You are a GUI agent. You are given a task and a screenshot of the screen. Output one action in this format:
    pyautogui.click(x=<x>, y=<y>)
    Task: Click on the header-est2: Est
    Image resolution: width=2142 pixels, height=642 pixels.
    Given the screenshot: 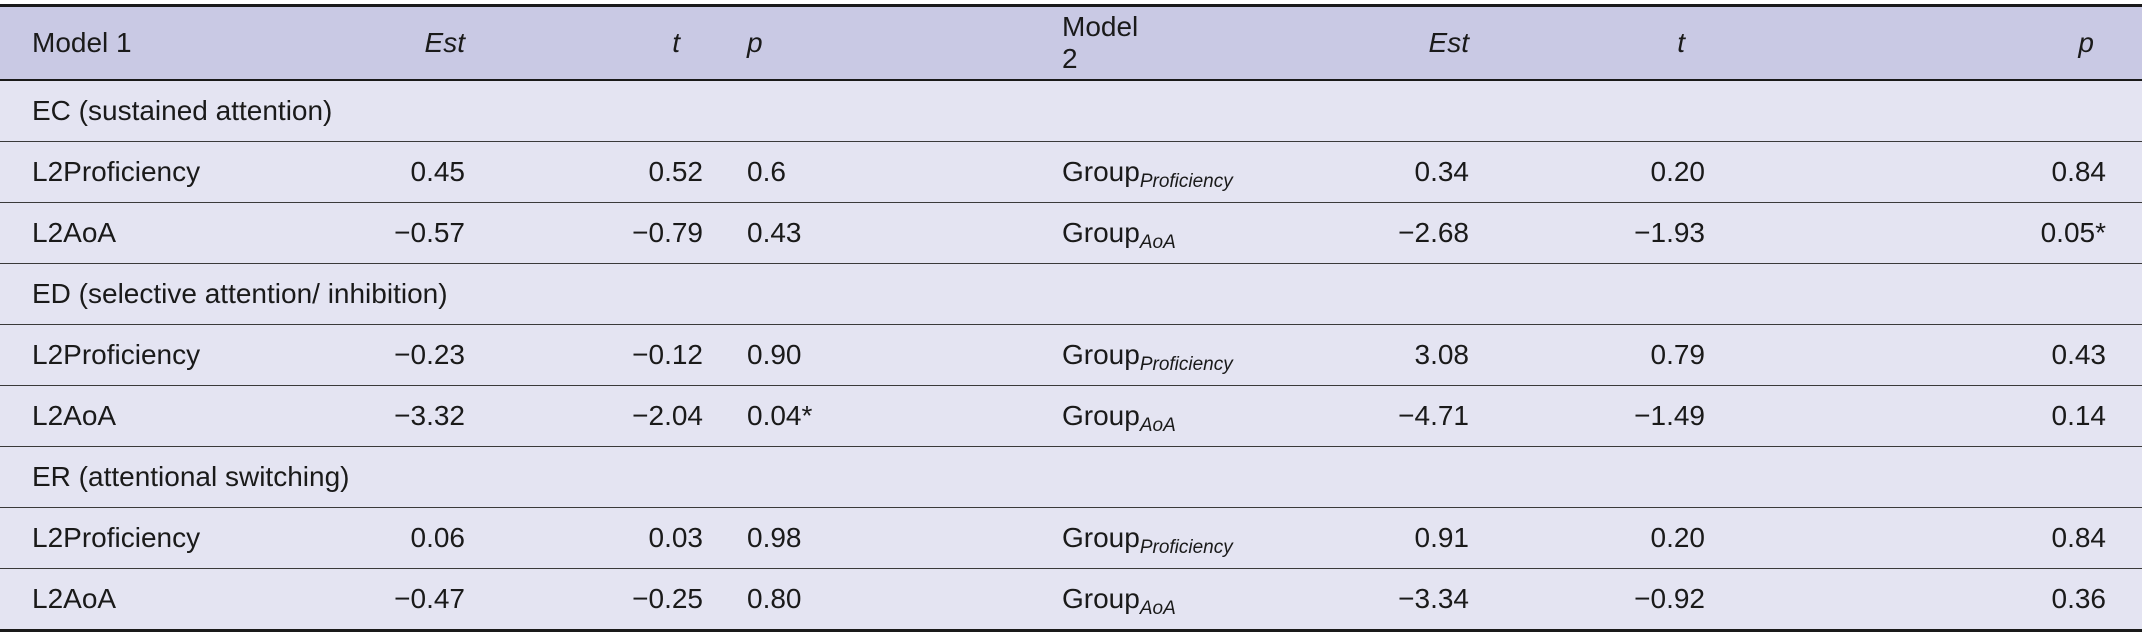 What is the action you would take?
    pyautogui.click(x=1330, y=42)
    